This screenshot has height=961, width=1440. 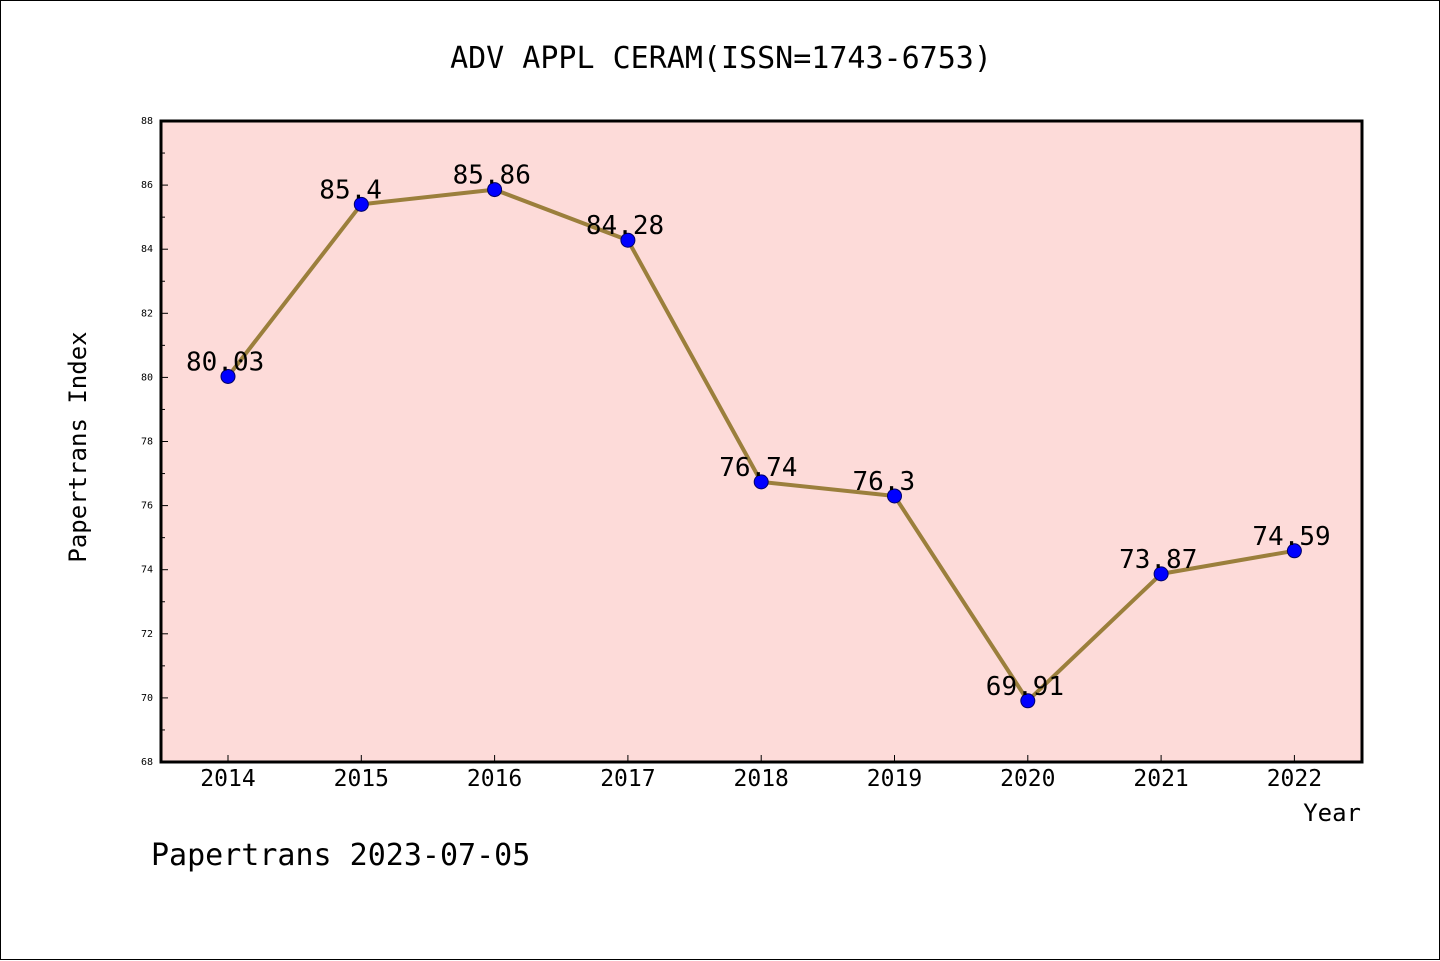 I want to click on y-tick-label: 74, so click(x=147, y=570).